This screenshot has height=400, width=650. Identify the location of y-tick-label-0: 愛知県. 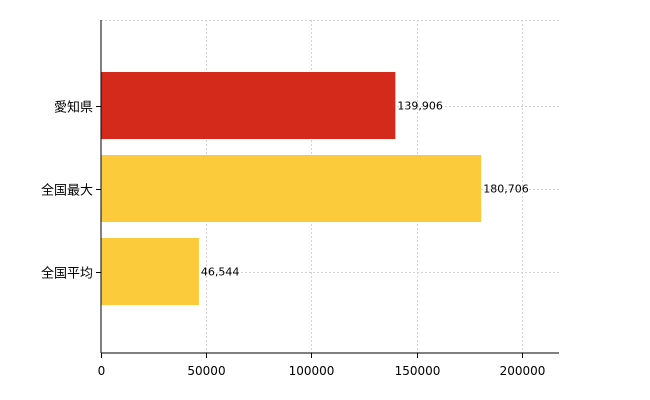
(73, 108).